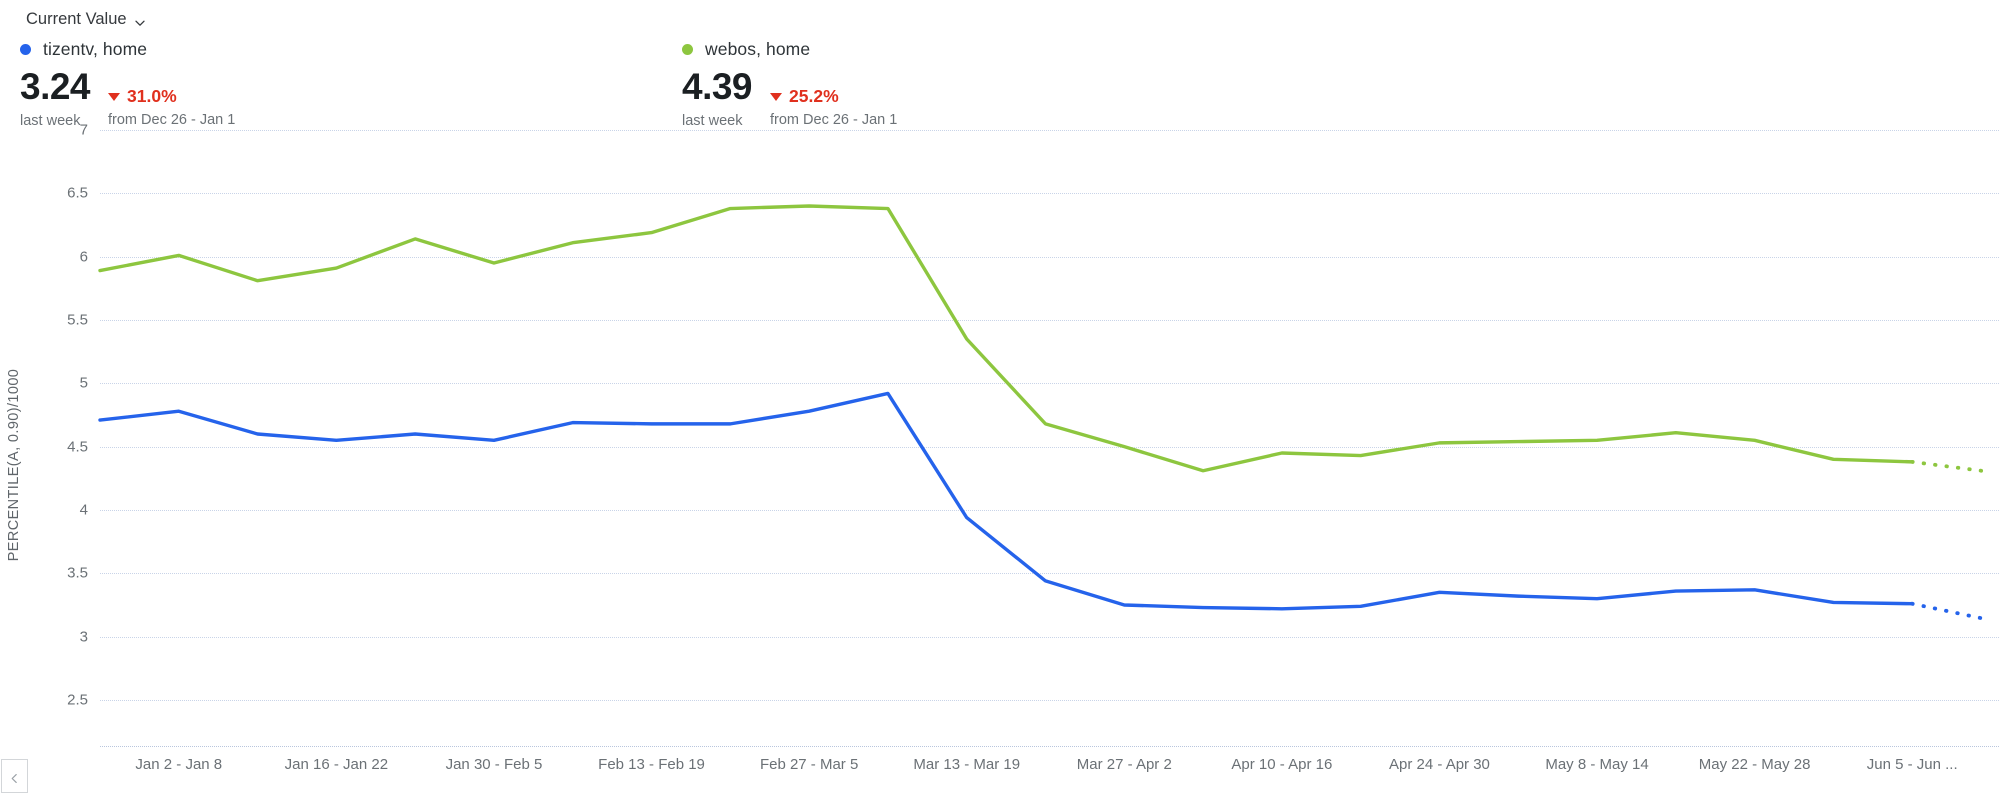 This screenshot has width=1999, height=794. What do you see at coordinates (494, 764) in the screenshot?
I see `x-axis-tick-label: Jan 30 - Feb 5` at bounding box center [494, 764].